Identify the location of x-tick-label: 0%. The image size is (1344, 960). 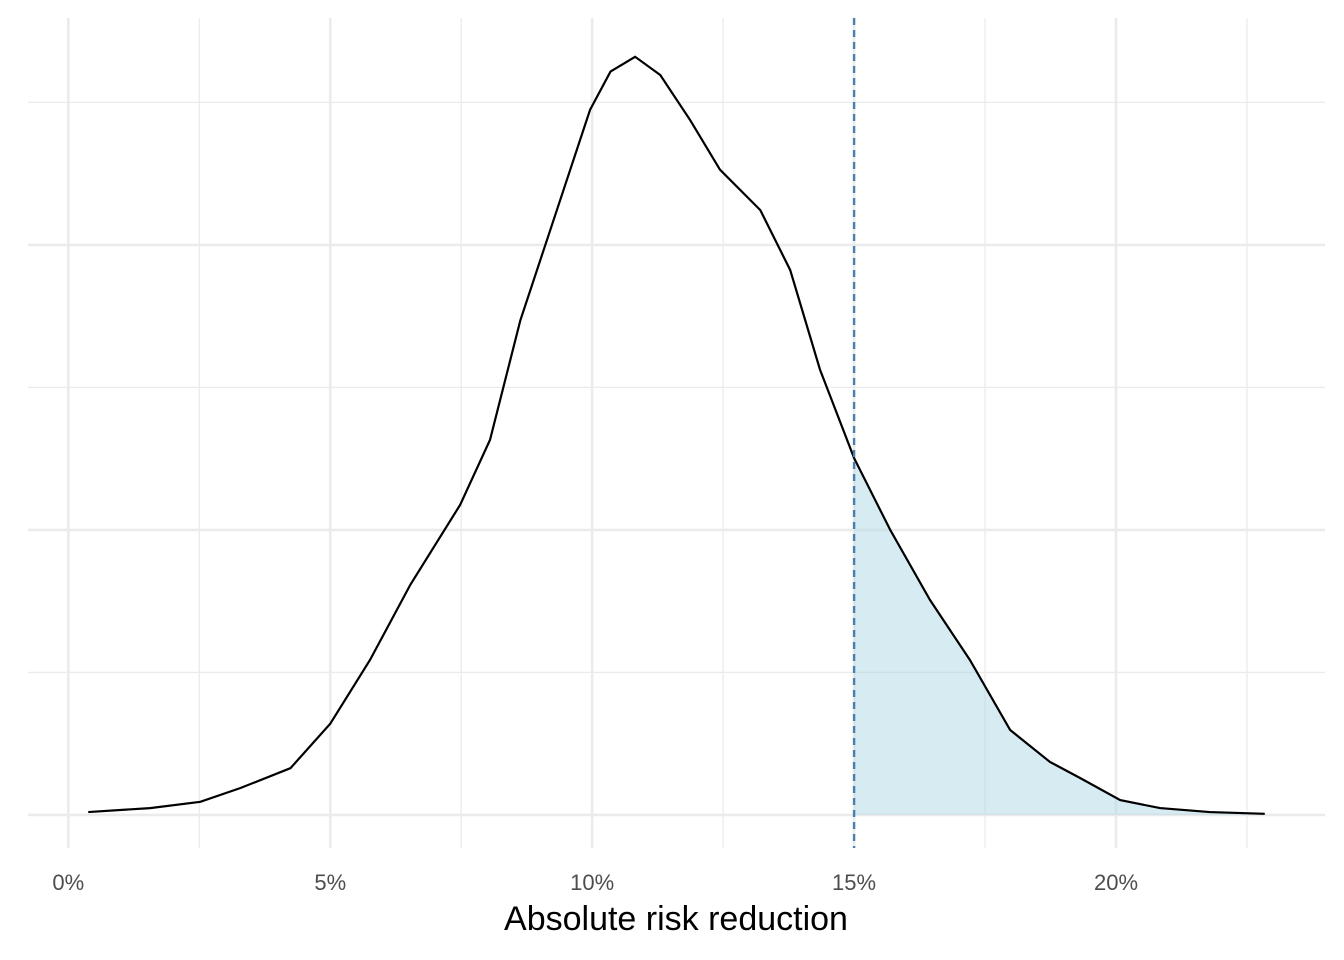
(68, 882).